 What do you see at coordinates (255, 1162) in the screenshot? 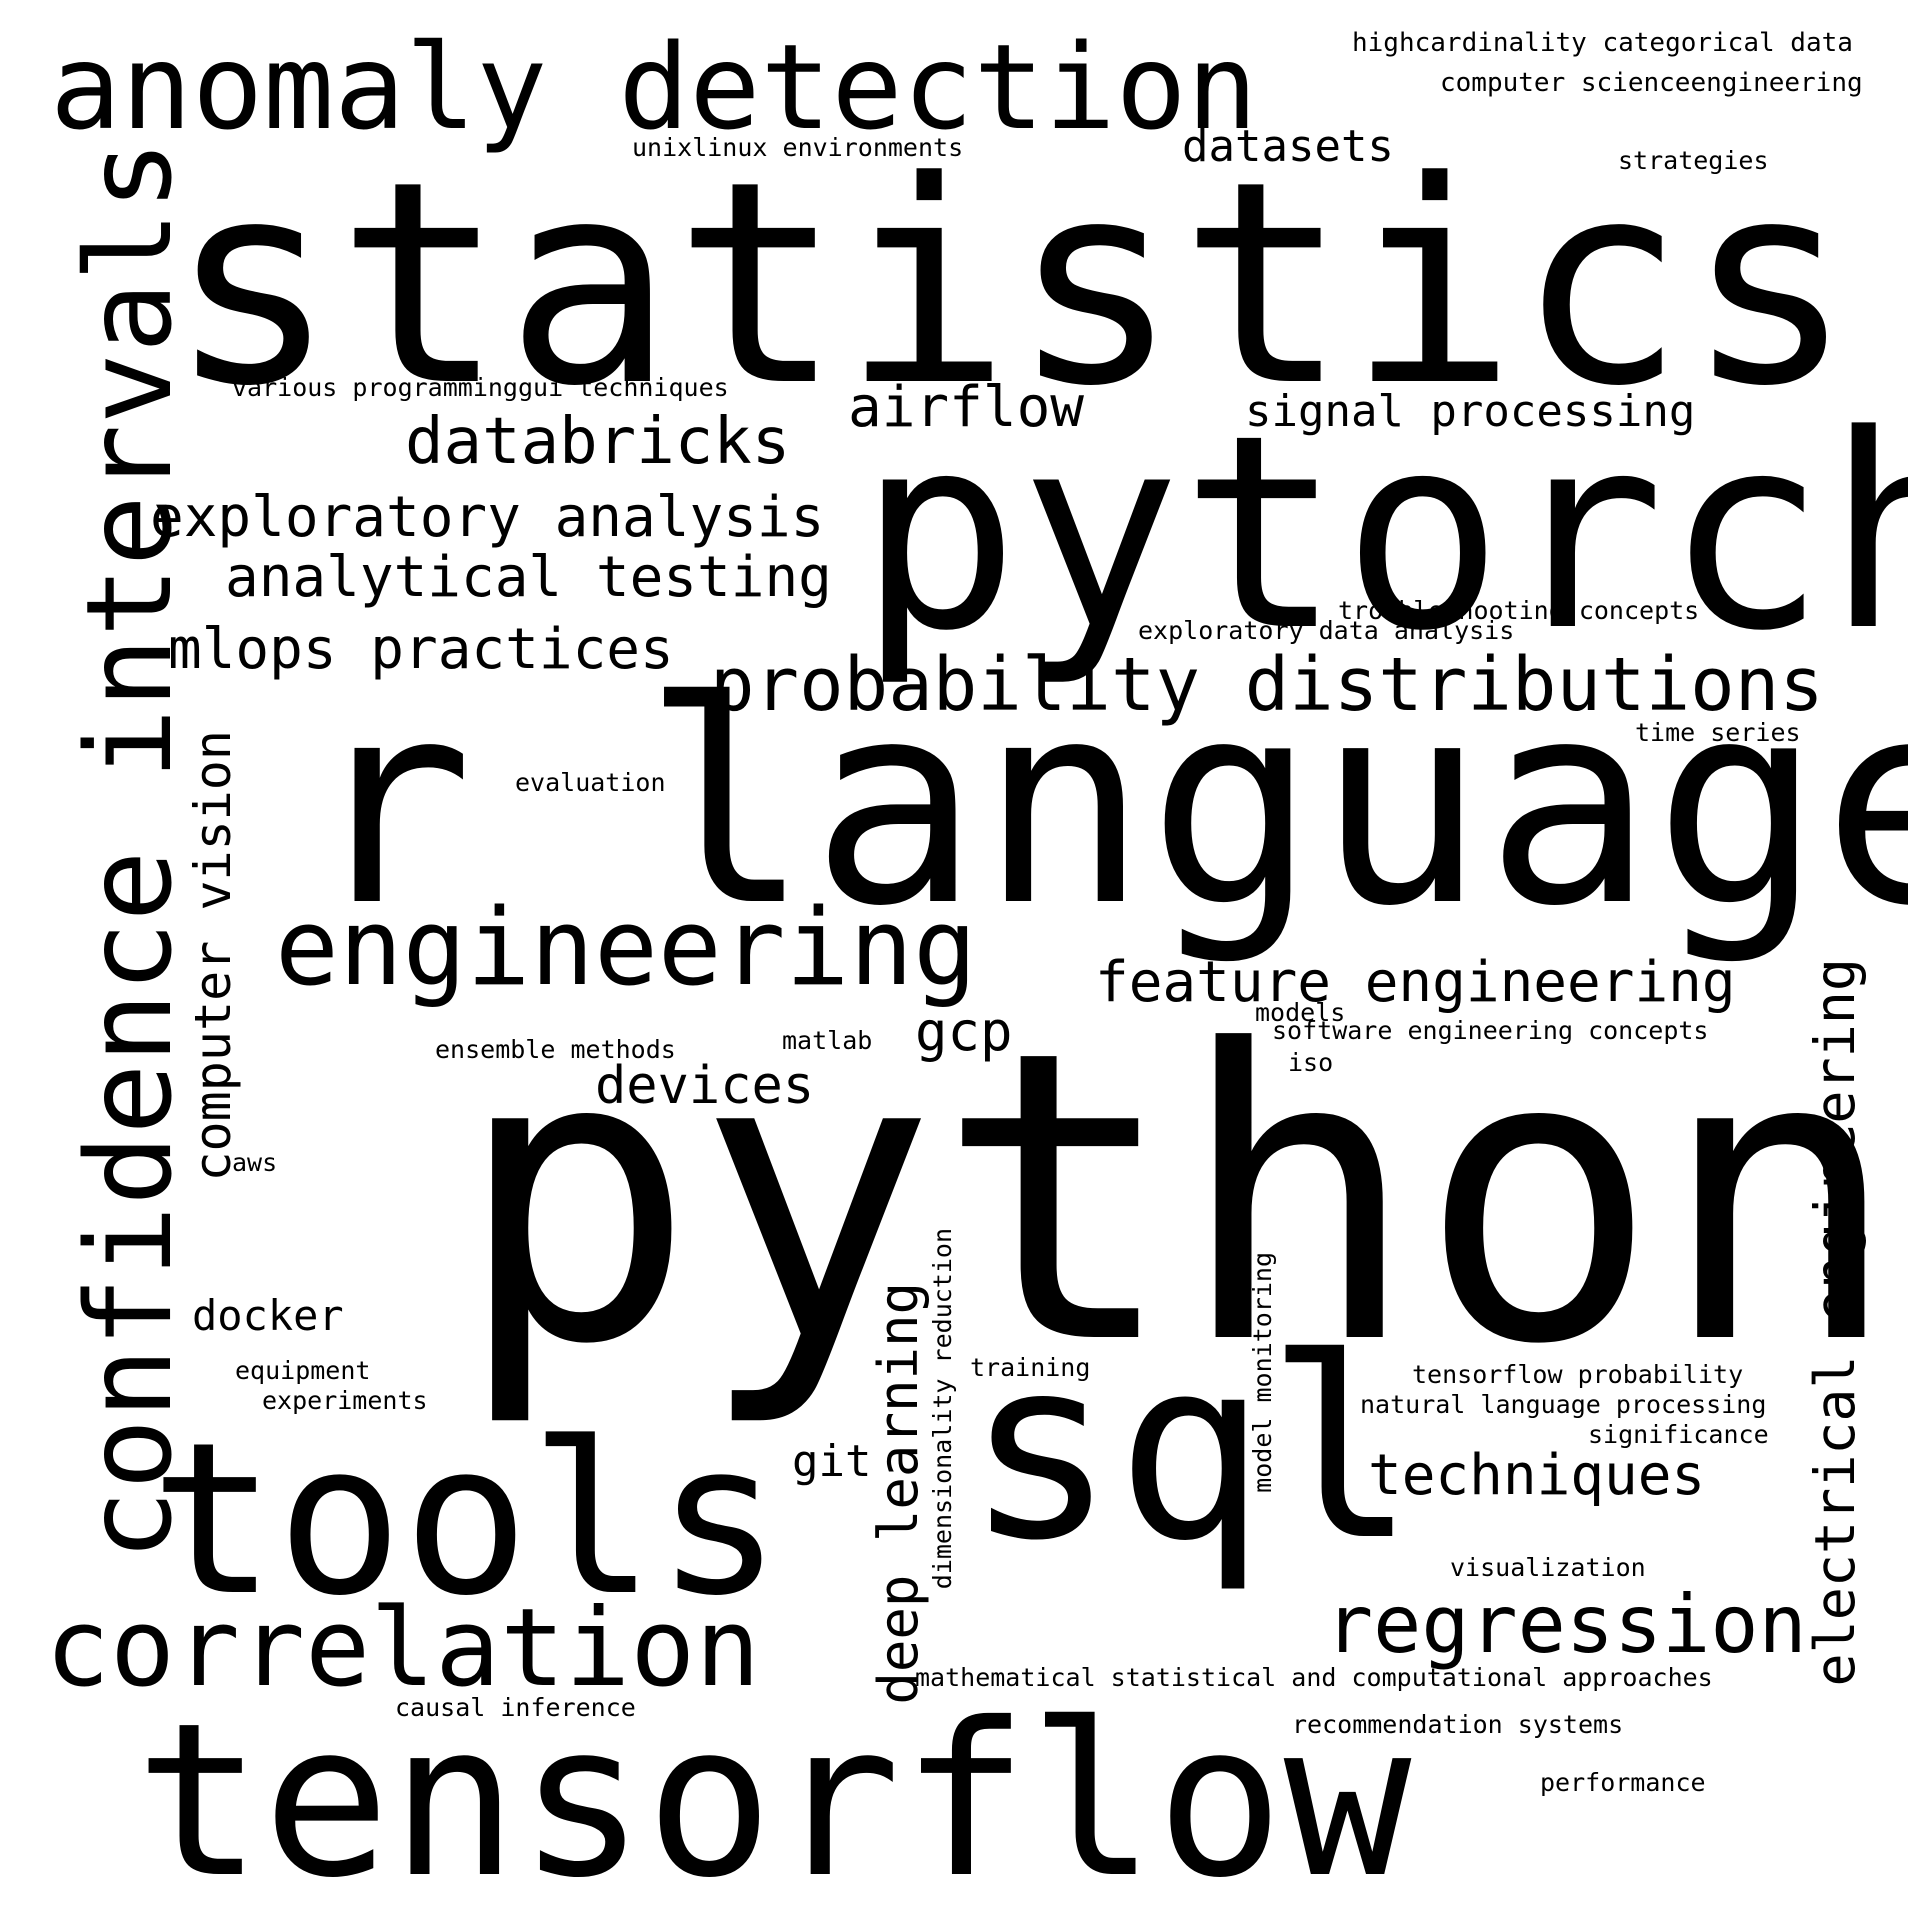
I see `word-aws: aws` at bounding box center [255, 1162].